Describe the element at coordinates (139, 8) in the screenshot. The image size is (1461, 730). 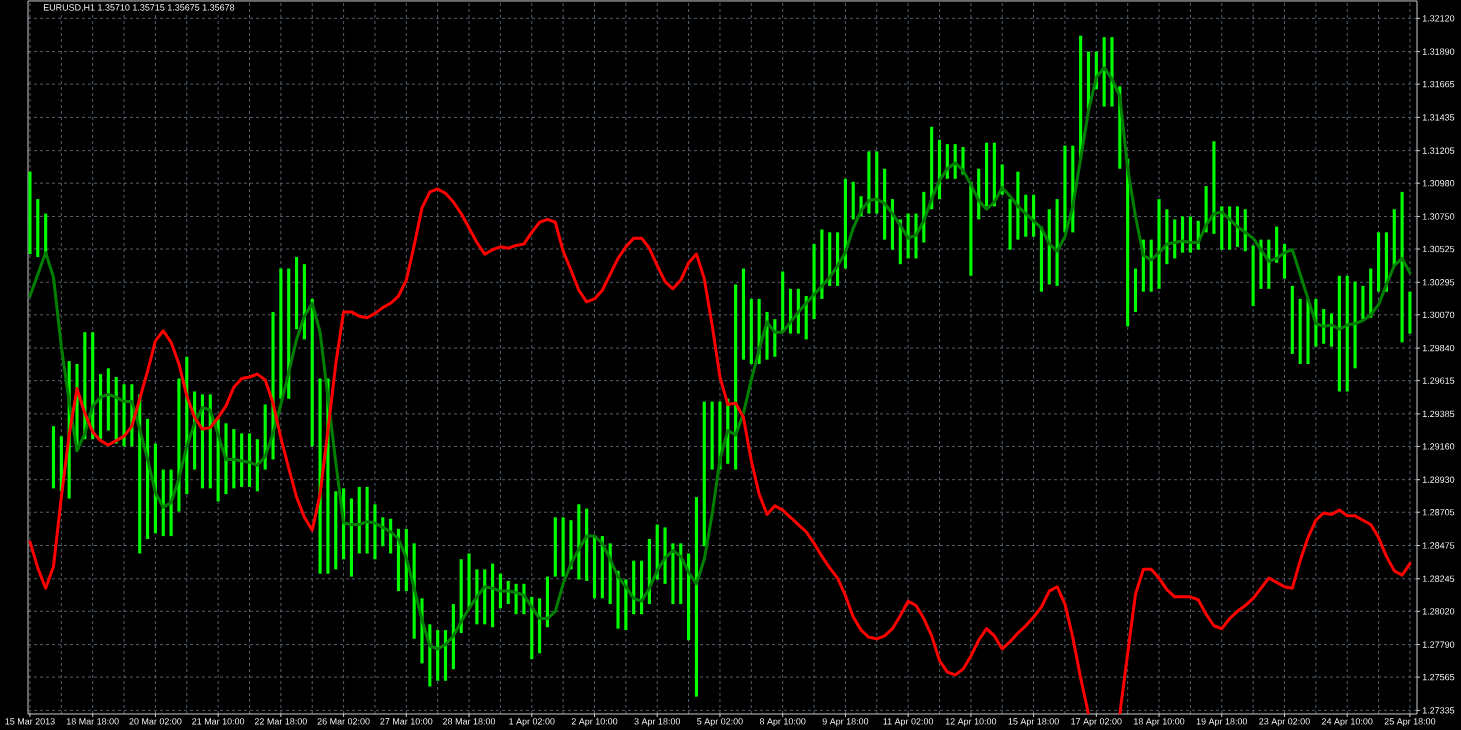
I see `chart-title: EURUSD,H1 1.35710 1.35715 1.35675 1.35678` at that location.